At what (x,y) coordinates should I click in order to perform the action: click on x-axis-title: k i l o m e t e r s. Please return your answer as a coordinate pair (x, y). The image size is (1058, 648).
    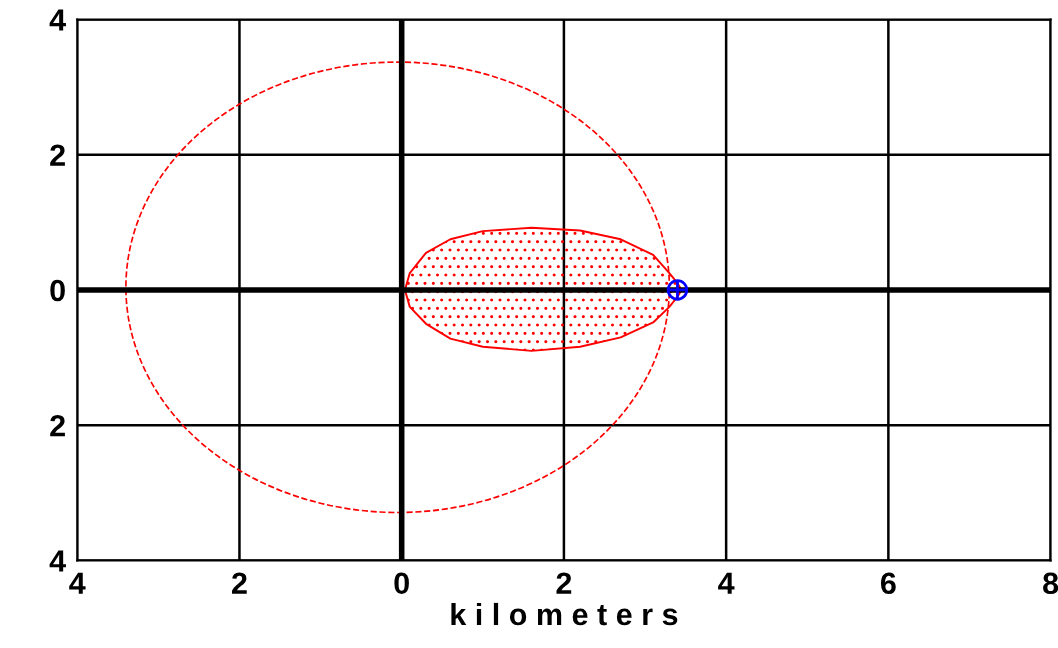
    Looking at the image, I should click on (564, 614).